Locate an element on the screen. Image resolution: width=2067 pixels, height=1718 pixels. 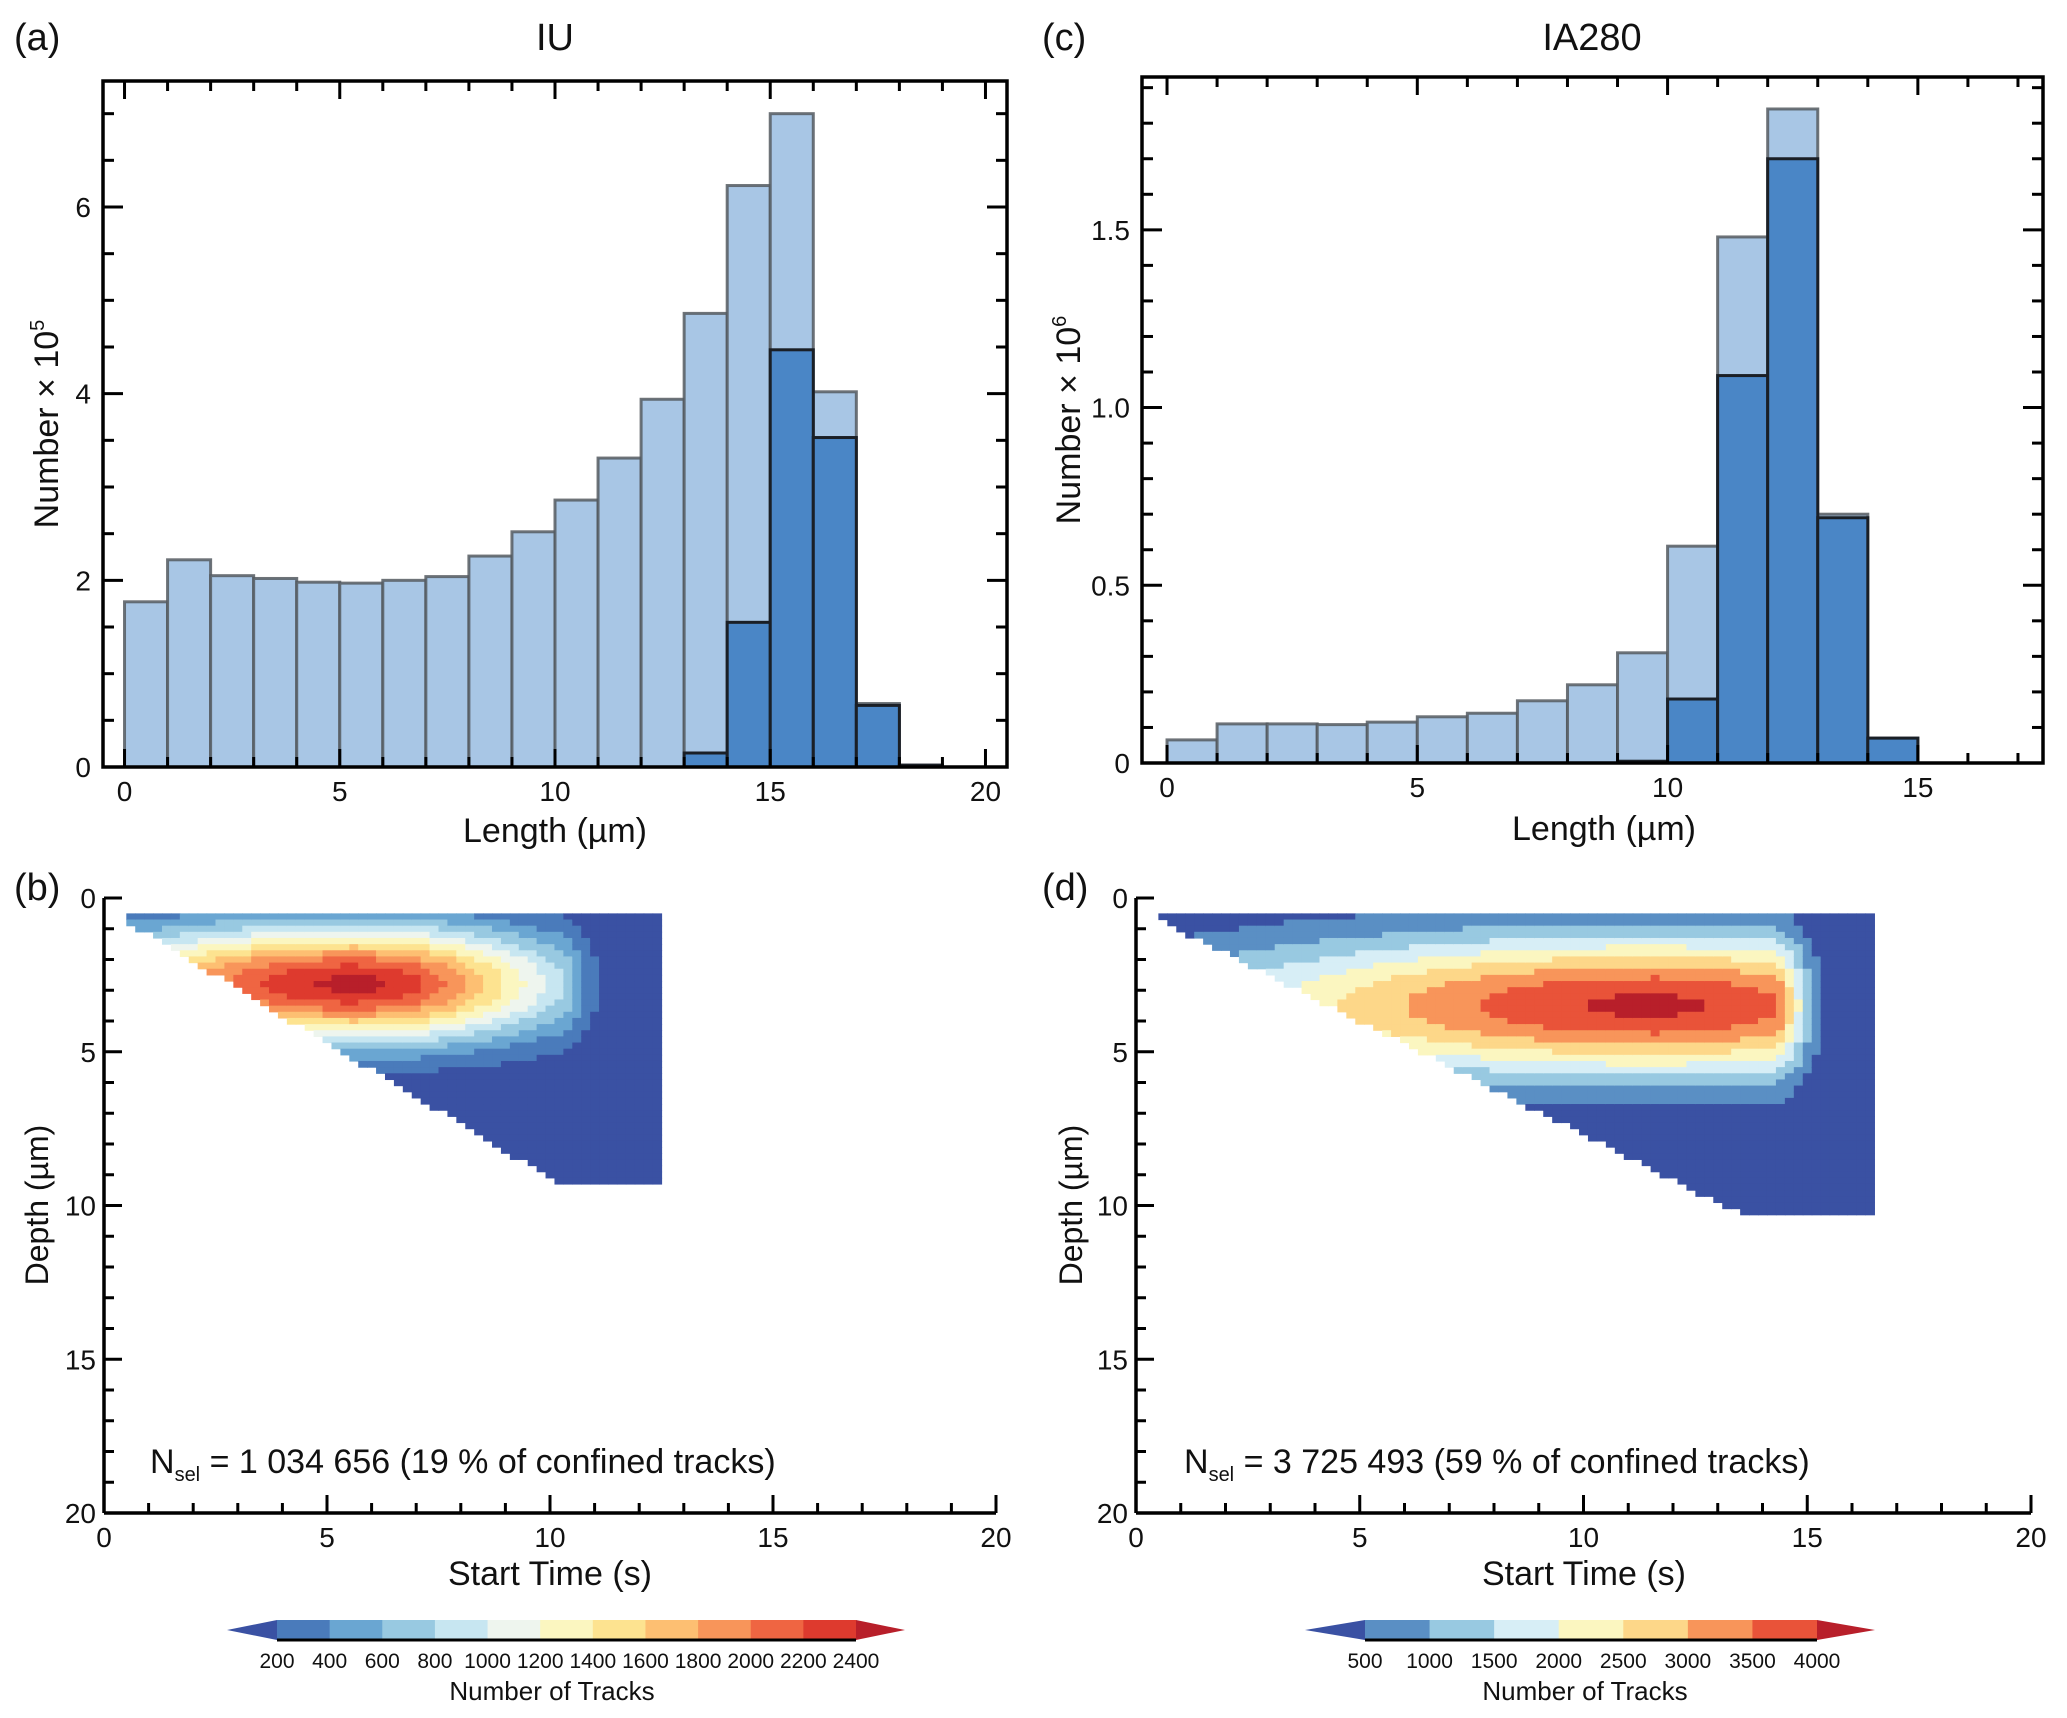
colorbar-tick-label: 2400 is located at coordinates (856, 1661).